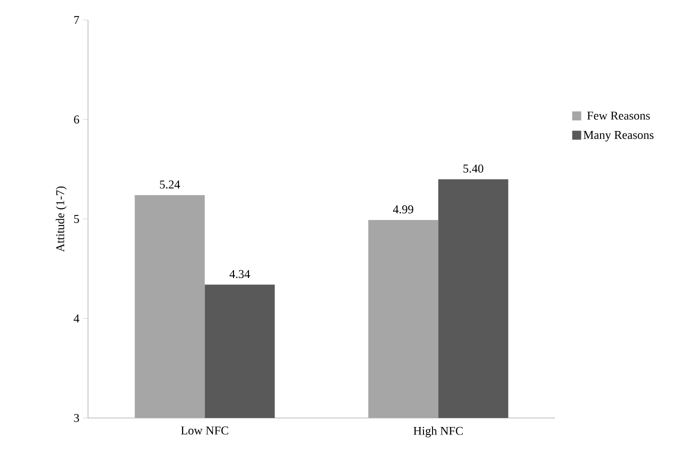 The image size is (693, 455). What do you see at coordinates (77, 318) in the screenshot?
I see `y-tick-label: 4` at bounding box center [77, 318].